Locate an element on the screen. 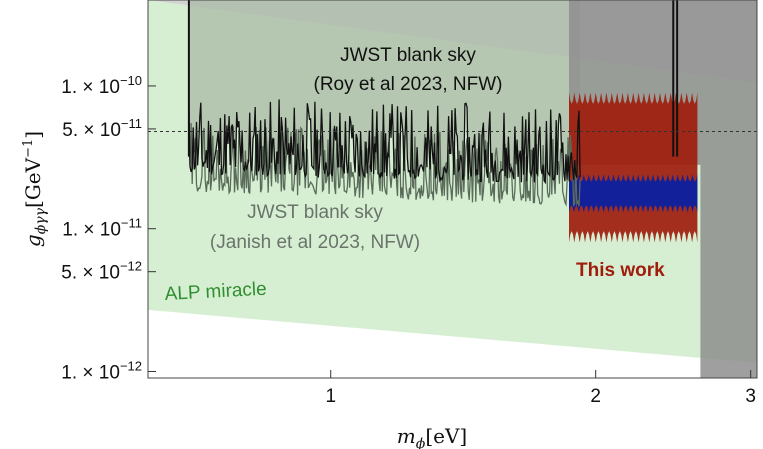 The image size is (763, 449). y-tick-label-3: 5. × 10−11 is located at coordinates (102, 128).